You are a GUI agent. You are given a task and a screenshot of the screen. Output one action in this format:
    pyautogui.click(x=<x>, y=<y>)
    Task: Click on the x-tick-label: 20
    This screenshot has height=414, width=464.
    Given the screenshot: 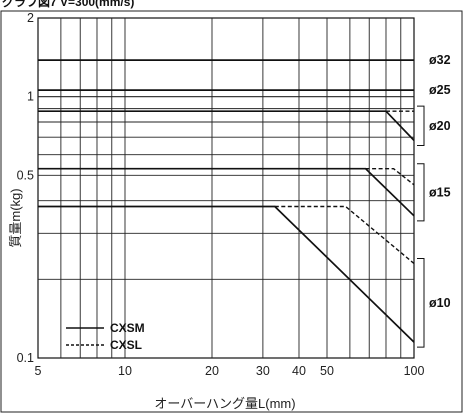 What is the action you would take?
    pyautogui.click(x=212, y=371)
    